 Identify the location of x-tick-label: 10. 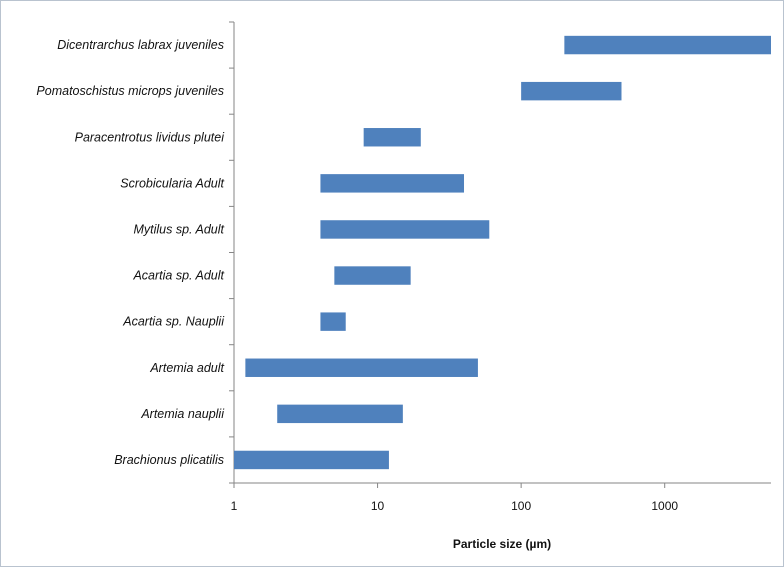
(378, 506).